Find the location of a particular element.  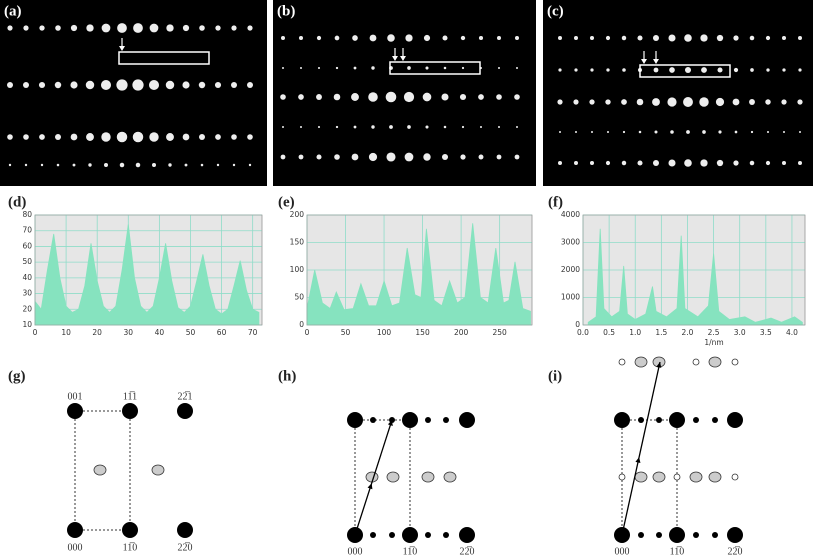

x-tick-label: 3.0 is located at coordinates (740, 332).